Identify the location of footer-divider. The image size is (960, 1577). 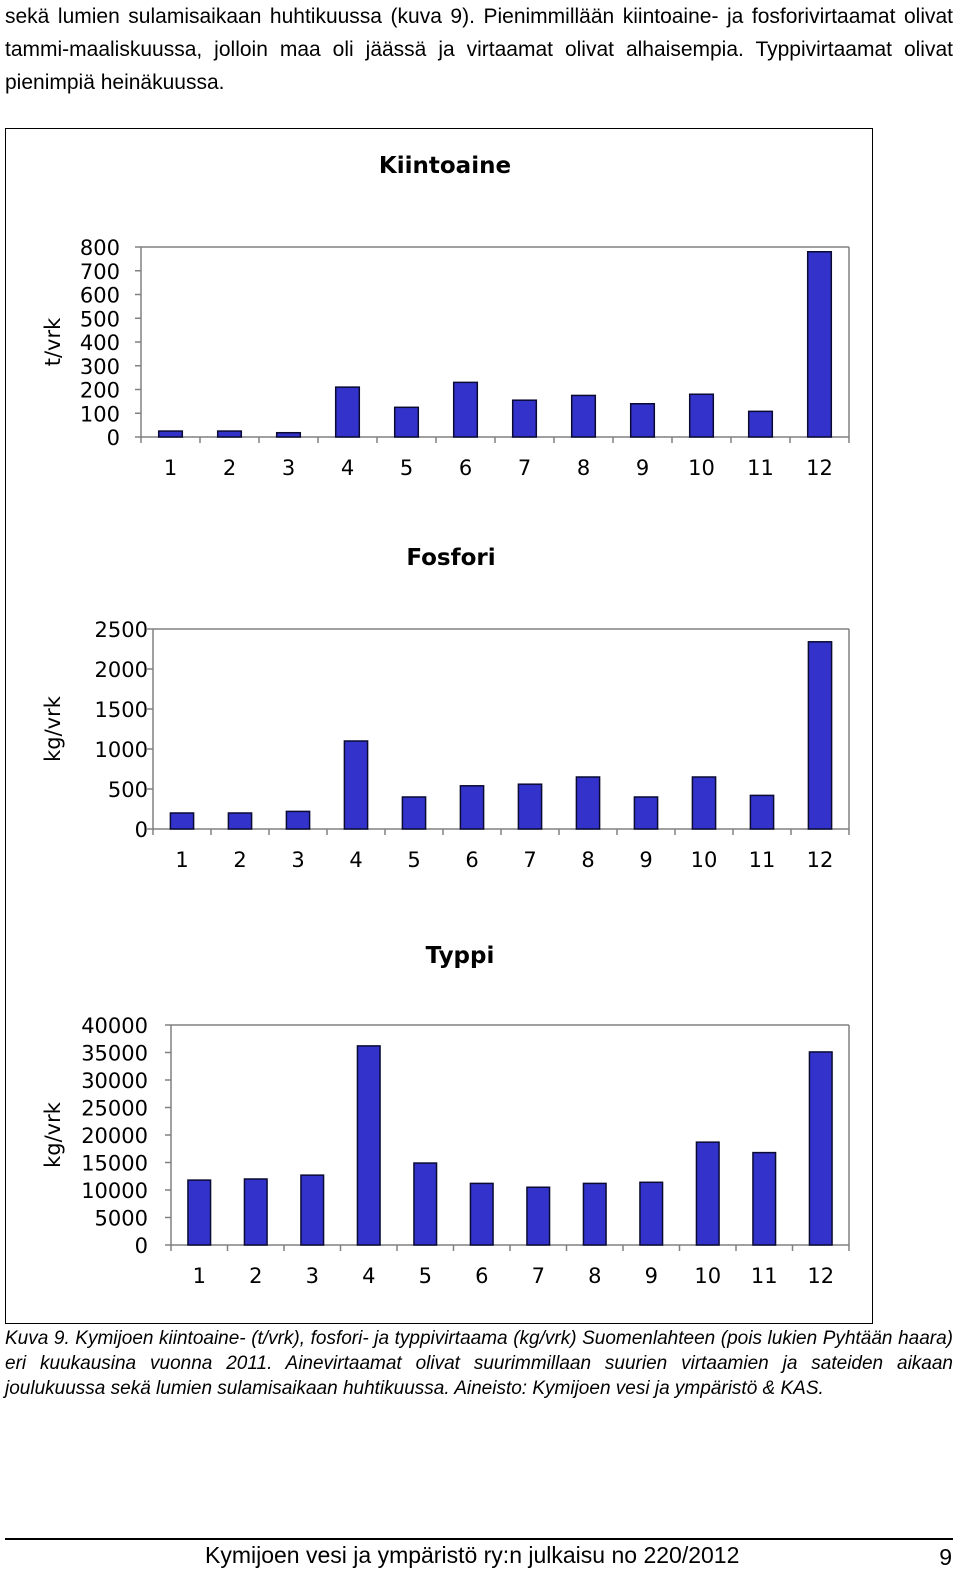
(479, 1539).